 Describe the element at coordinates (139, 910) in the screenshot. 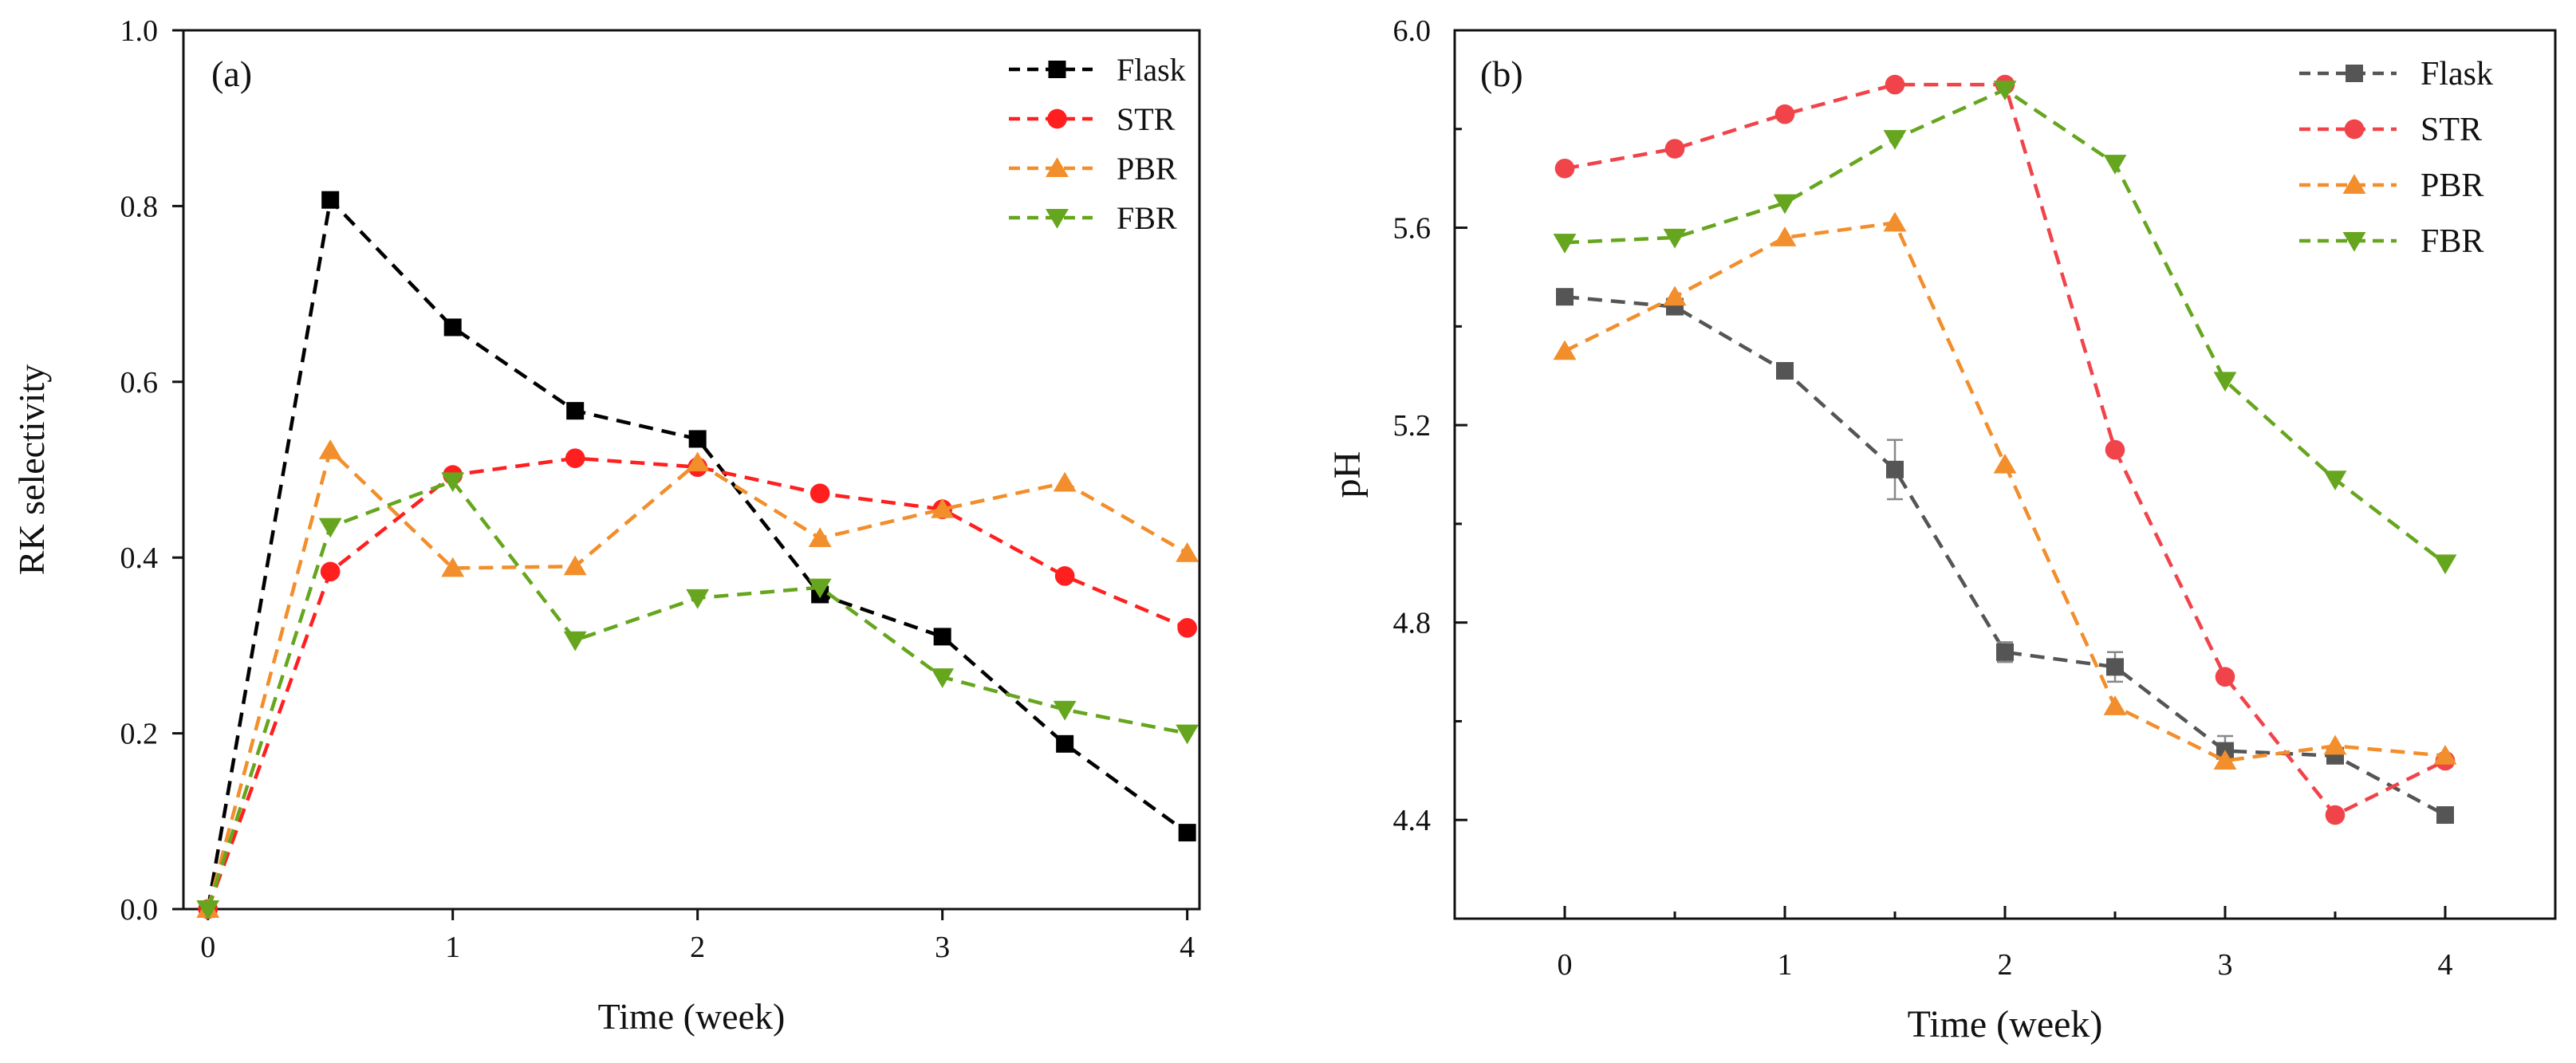

I see `y-tick-label: 0.0` at that location.